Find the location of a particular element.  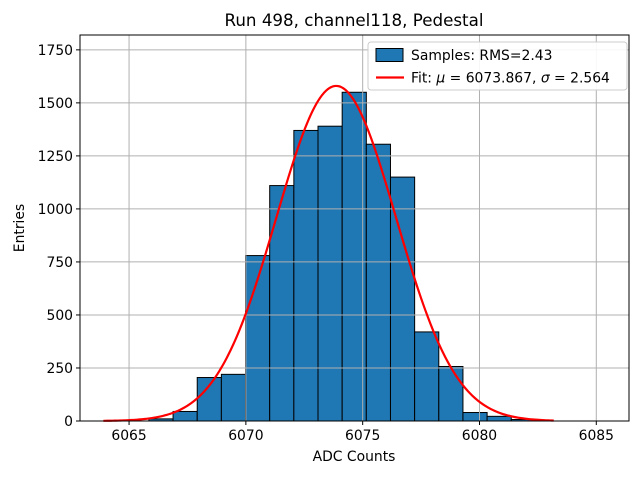

y-tick-label: 1000 is located at coordinates (55, 210).